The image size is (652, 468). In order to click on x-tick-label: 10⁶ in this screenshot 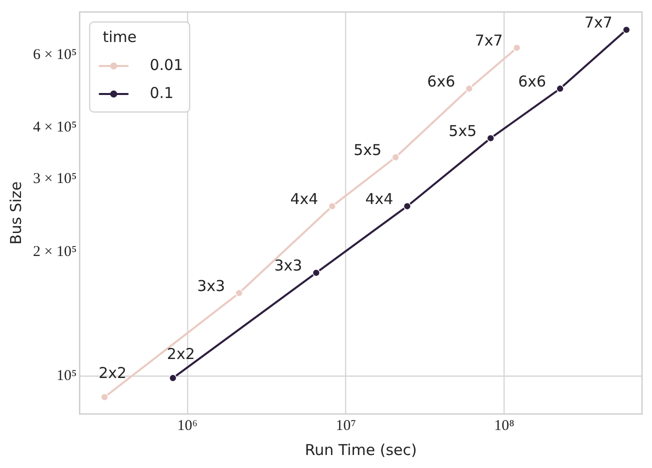, I will do `click(187, 426)`.